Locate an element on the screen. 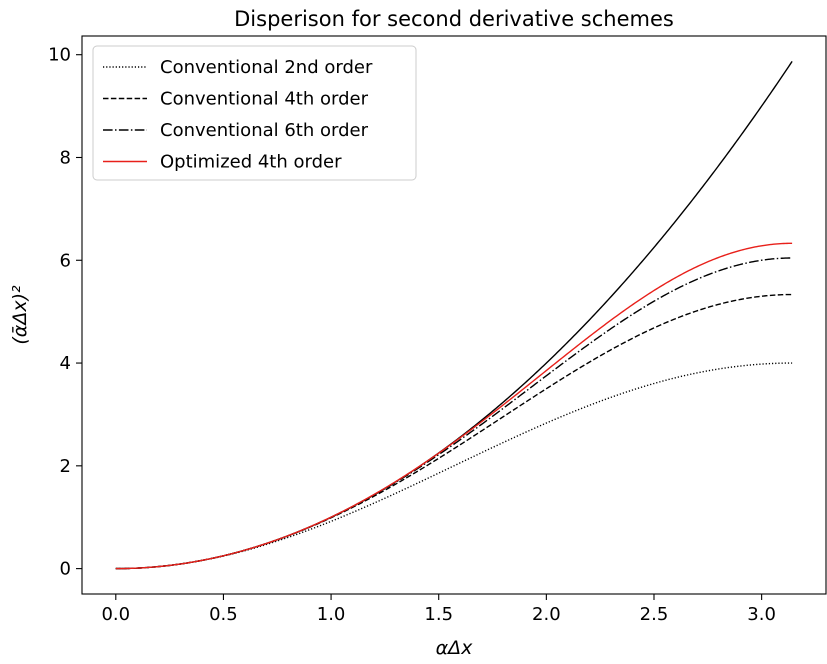  legend-label: Conventional 4th order is located at coordinates (264, 99).